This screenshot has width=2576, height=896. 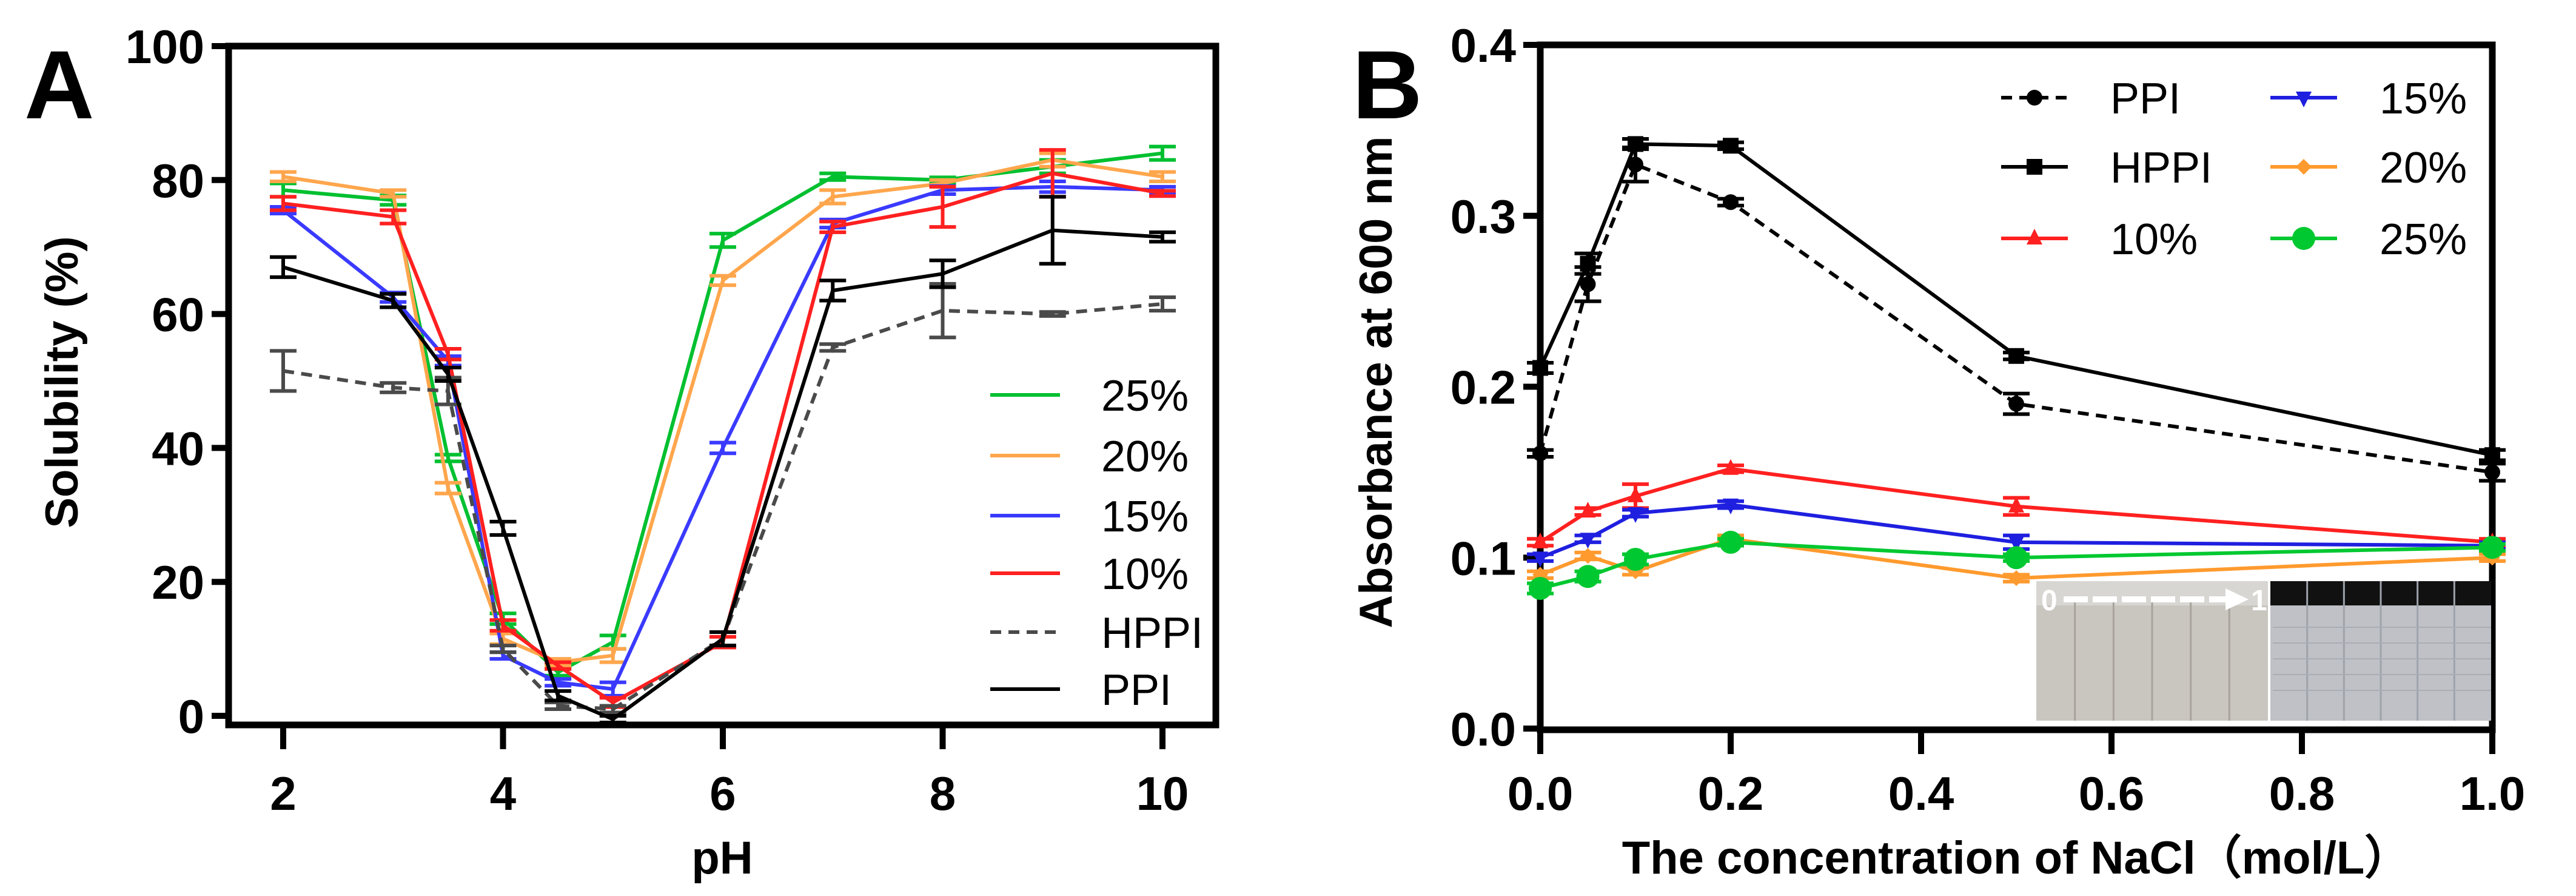 What do you see at coordinates (1145, 517) in the screenshot?
I see `legend-label: 15%` at bounding box center [1145, 517].